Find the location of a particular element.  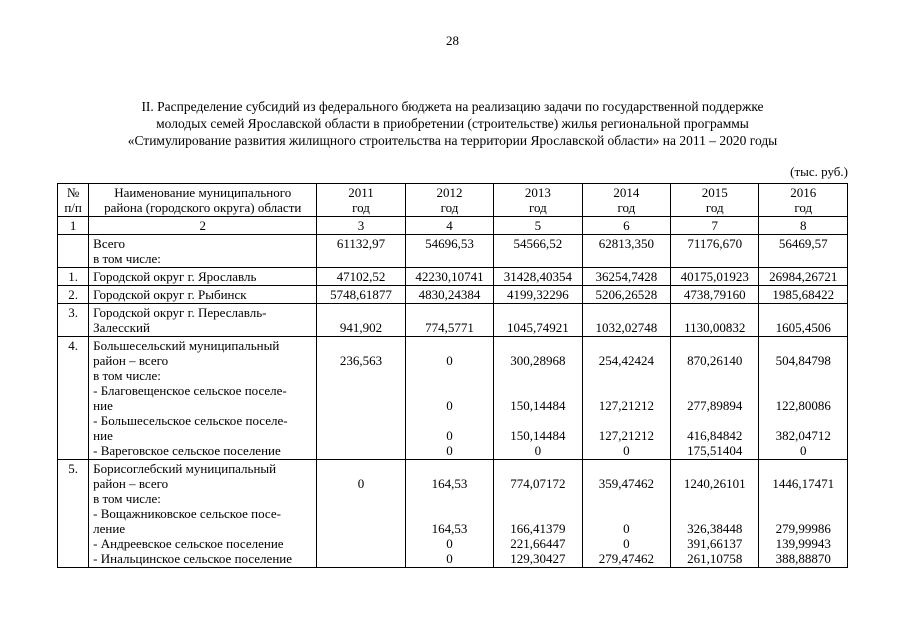

cell-line: - Вареговское сельское поселение is located at coordinates (187, 450).